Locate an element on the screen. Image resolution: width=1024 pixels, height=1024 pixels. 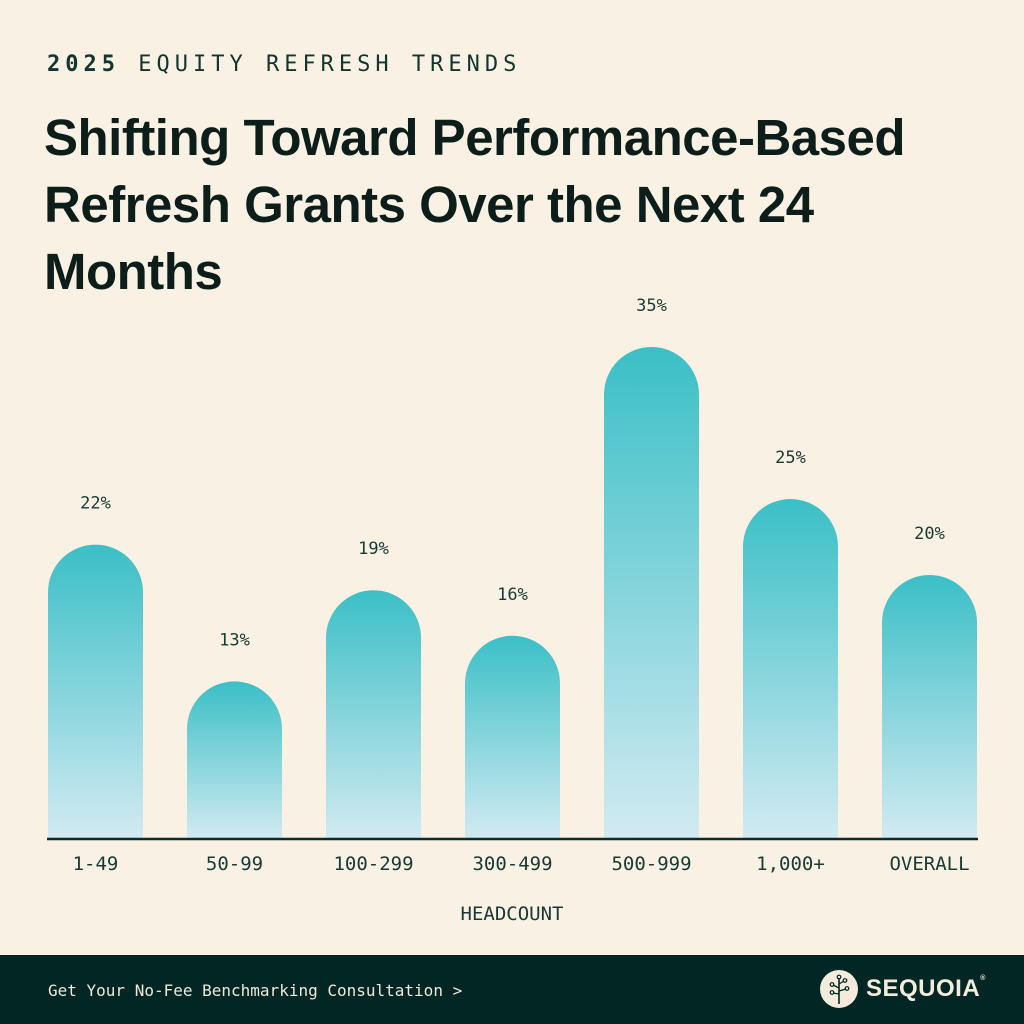
bar-1,000+ is located at coordinates (790, 669).